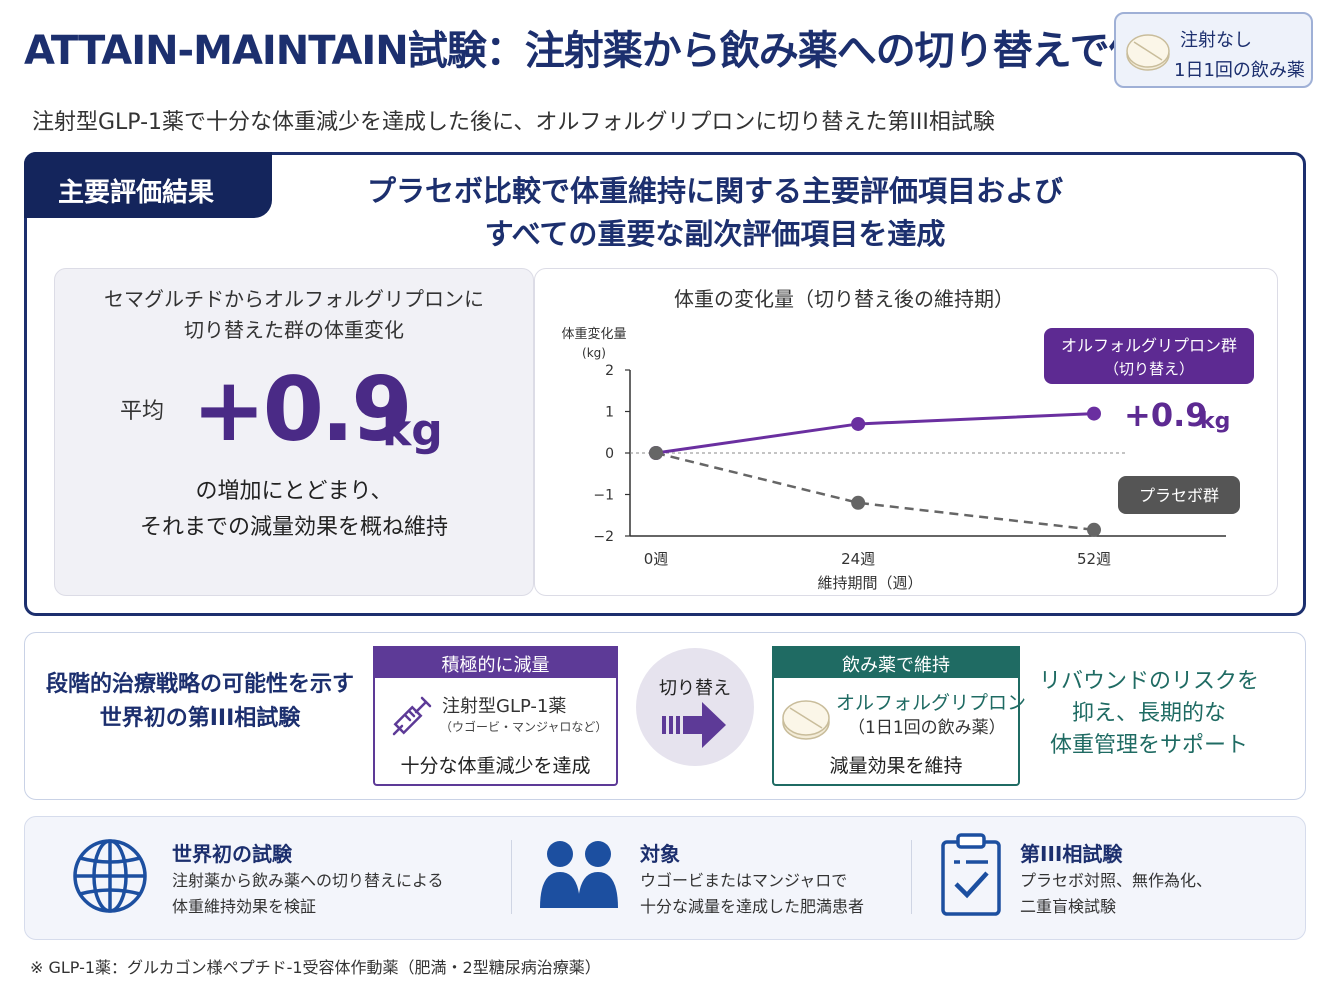 This screenshot has height=991, width=1327. I want to click on desc-line1: の増加にとどまり、, so click(294, 491).